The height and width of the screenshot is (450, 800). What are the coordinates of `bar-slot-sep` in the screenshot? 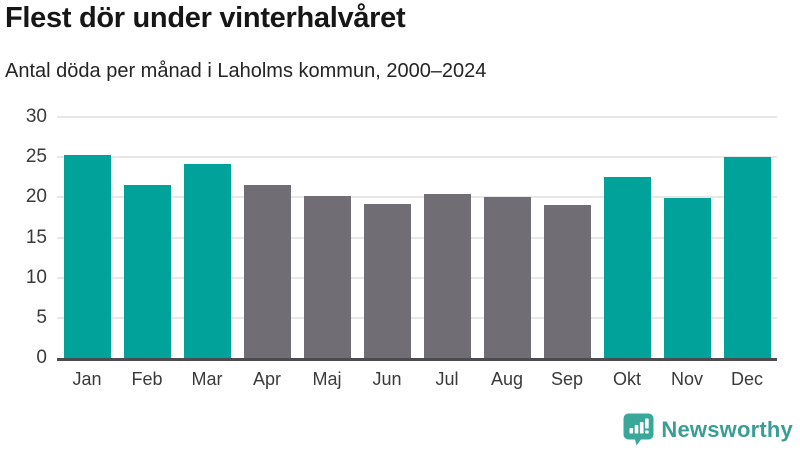 It's located at (567, 237).